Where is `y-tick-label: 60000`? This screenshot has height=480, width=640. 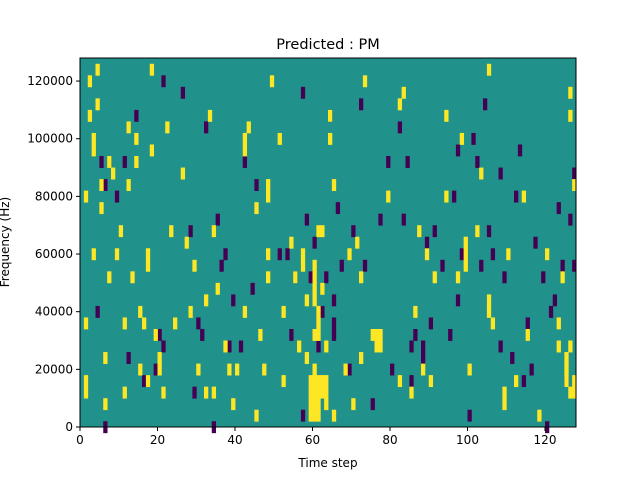 y-tick-label: 60000 is located at coordinates (54, 254).